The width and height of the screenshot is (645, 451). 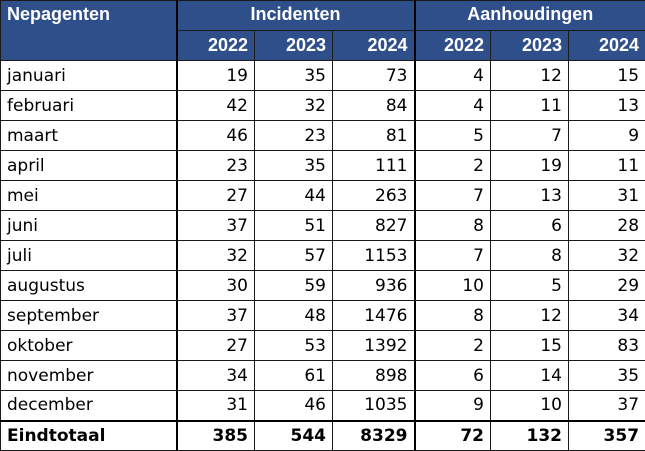 I want to click on incidenten-cell: 263, so click(x=374, y=196).